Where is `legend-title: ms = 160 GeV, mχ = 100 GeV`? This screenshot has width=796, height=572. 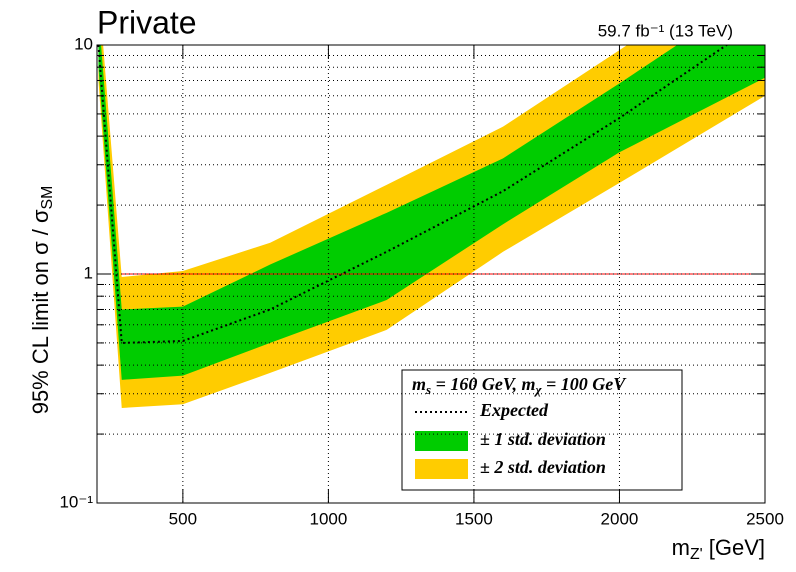
legend-title: ms = 160 GeV, mχ = 100 GeV is located at coordinates (519, 385).